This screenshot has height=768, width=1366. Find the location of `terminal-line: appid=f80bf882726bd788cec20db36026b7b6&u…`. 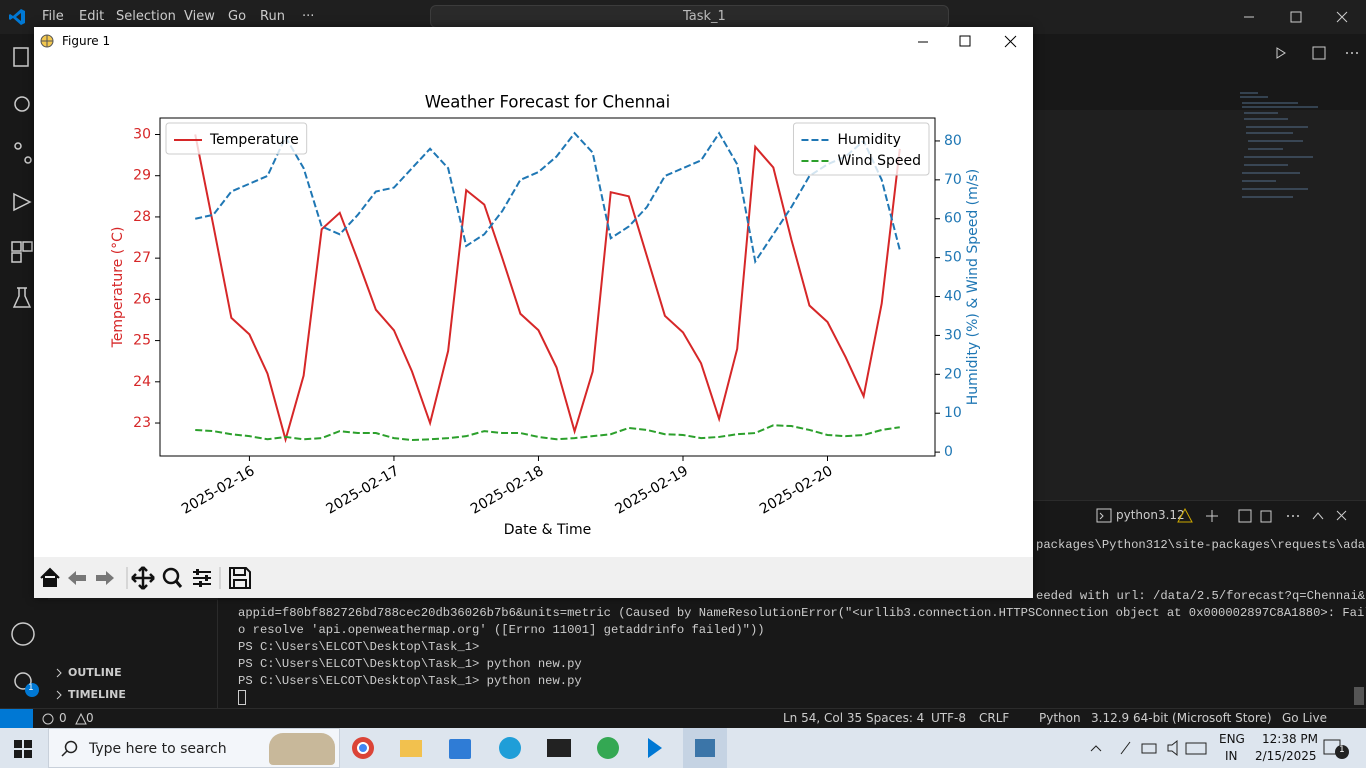

terminal-line: appid=f80bf882726bd788cec20db36026b7b6&u… is located at coordinates (802, 613).